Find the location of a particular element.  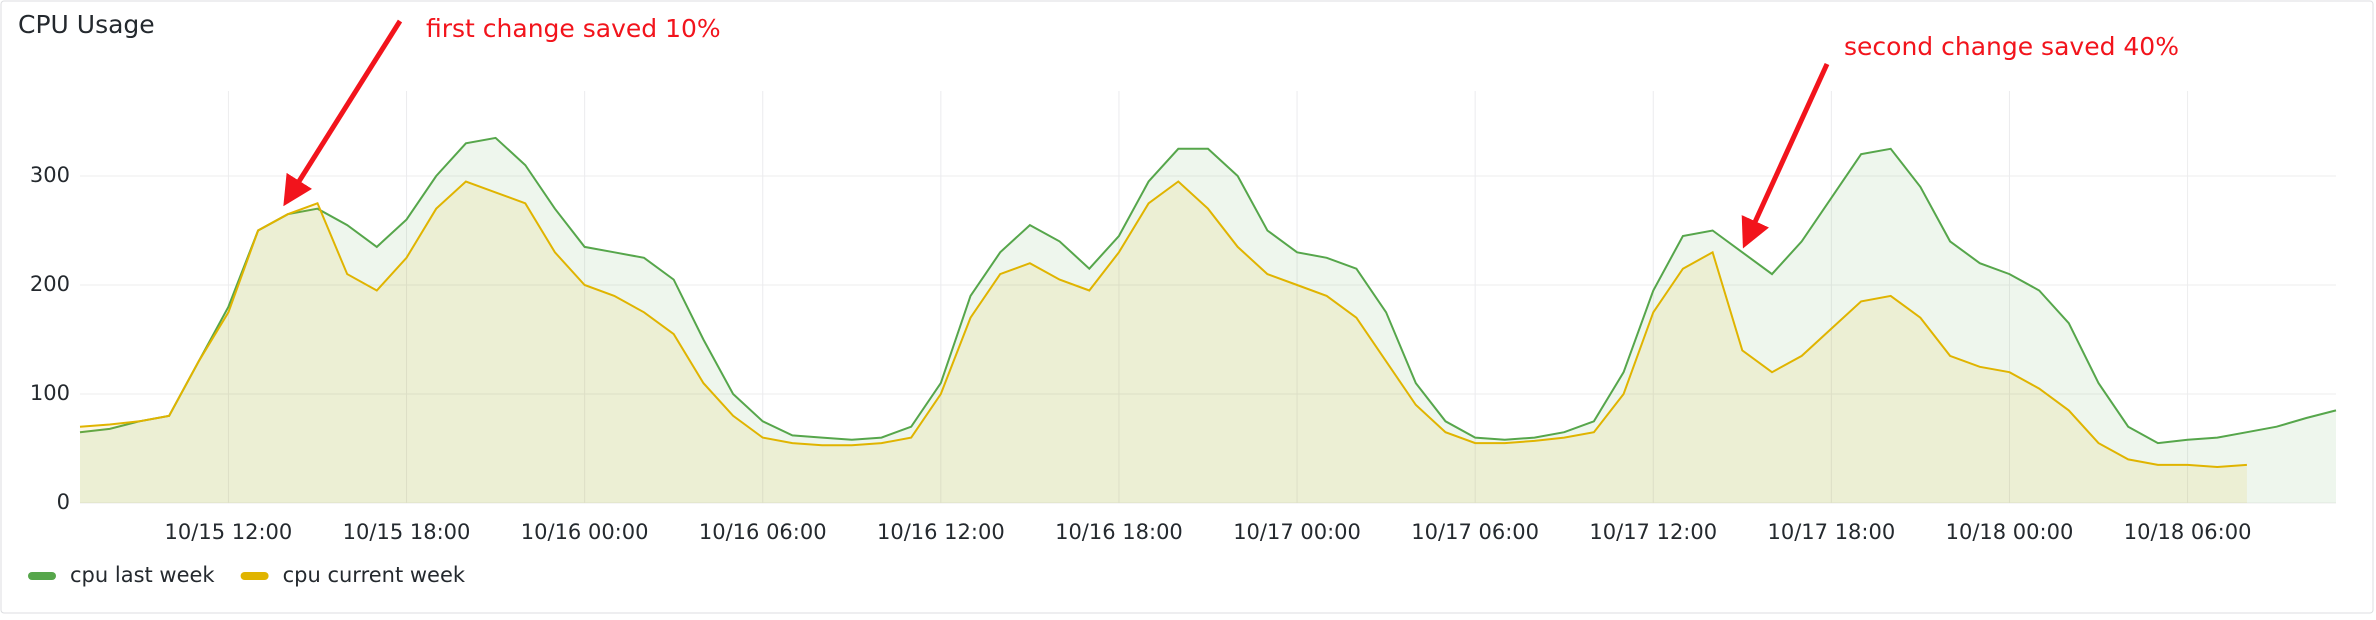

legend-label: cpu last week is located at coordinates (142, 575).